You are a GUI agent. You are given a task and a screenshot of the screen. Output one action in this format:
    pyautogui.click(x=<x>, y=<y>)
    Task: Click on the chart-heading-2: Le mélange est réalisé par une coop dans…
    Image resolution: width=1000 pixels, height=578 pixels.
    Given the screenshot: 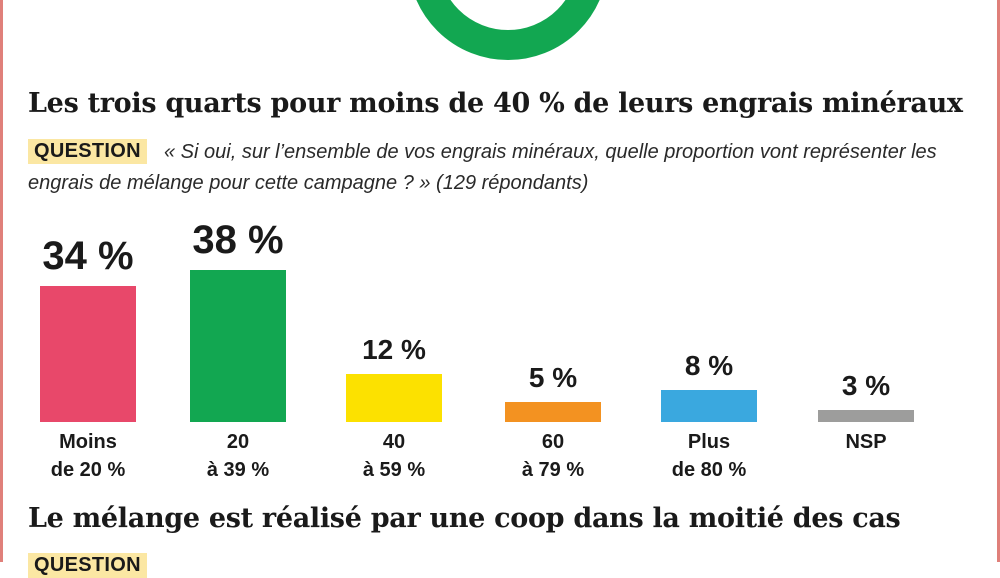 What is the action you would take?
    pyautogui.click(x=464, y=518)
    